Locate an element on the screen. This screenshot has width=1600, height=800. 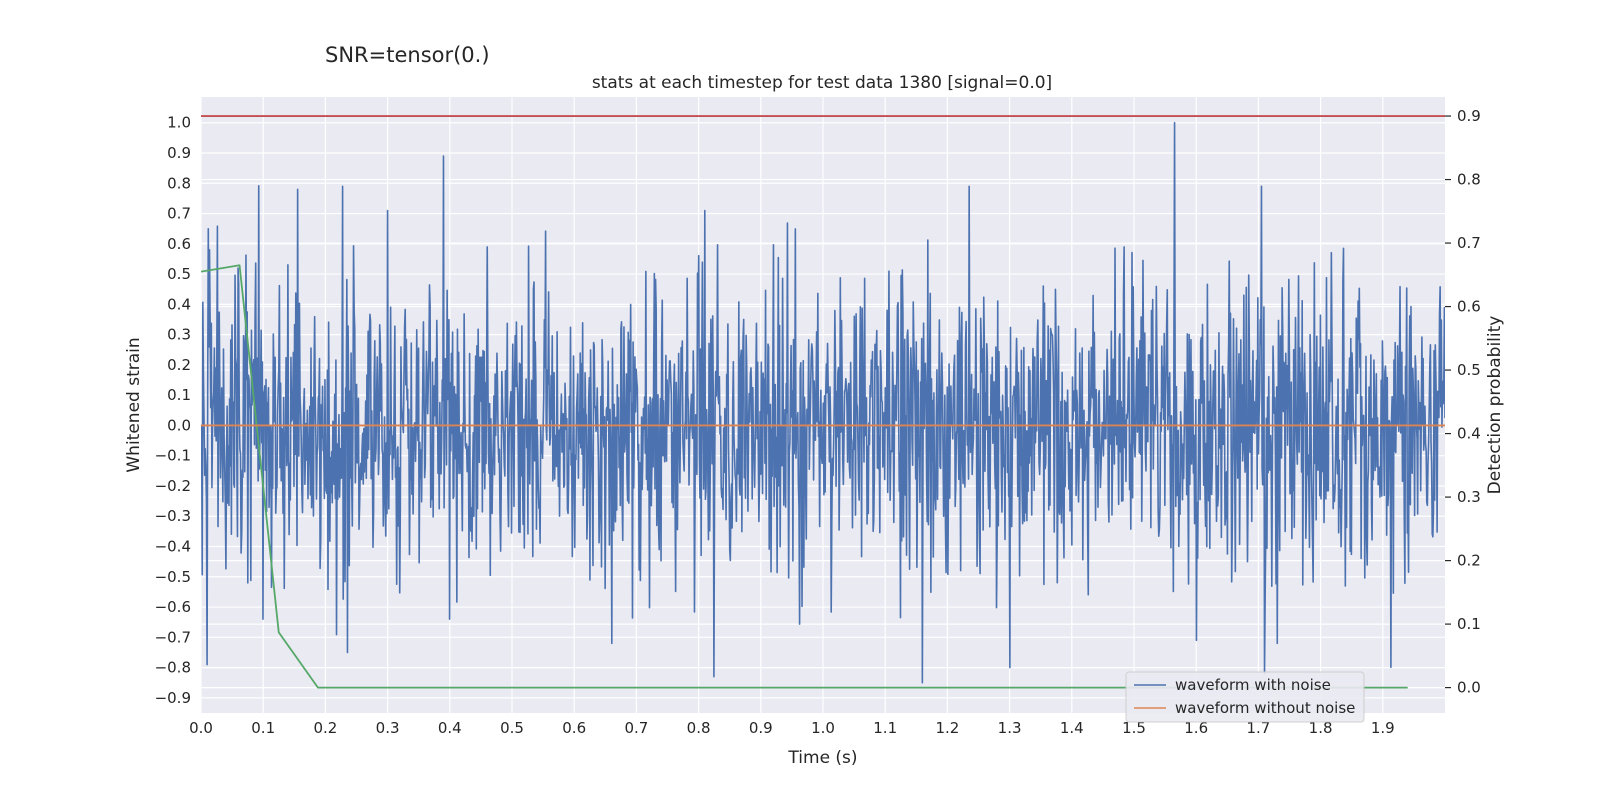
x-tick-label: 0.5 is located at coordinates (512, 728).